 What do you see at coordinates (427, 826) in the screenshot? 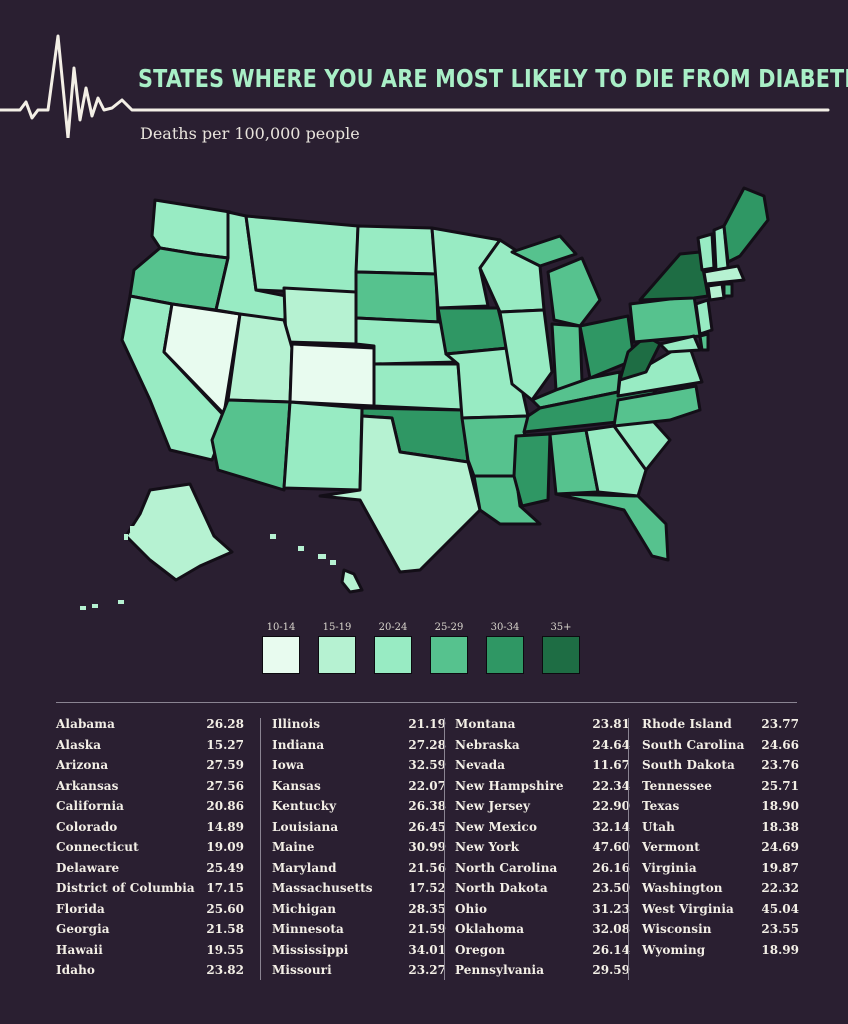
I see `state-value: 26.45` at bounding box center [427, 826].